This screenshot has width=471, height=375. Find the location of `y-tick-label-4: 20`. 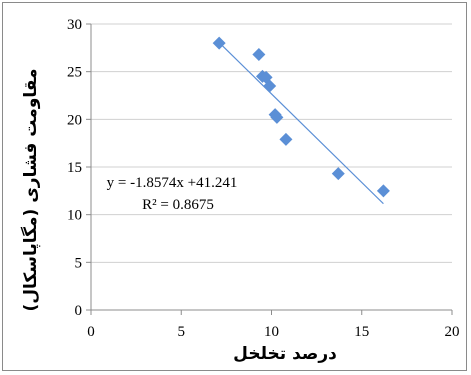

y-tick-label-4: 20 is located at coordinates (74, 120).